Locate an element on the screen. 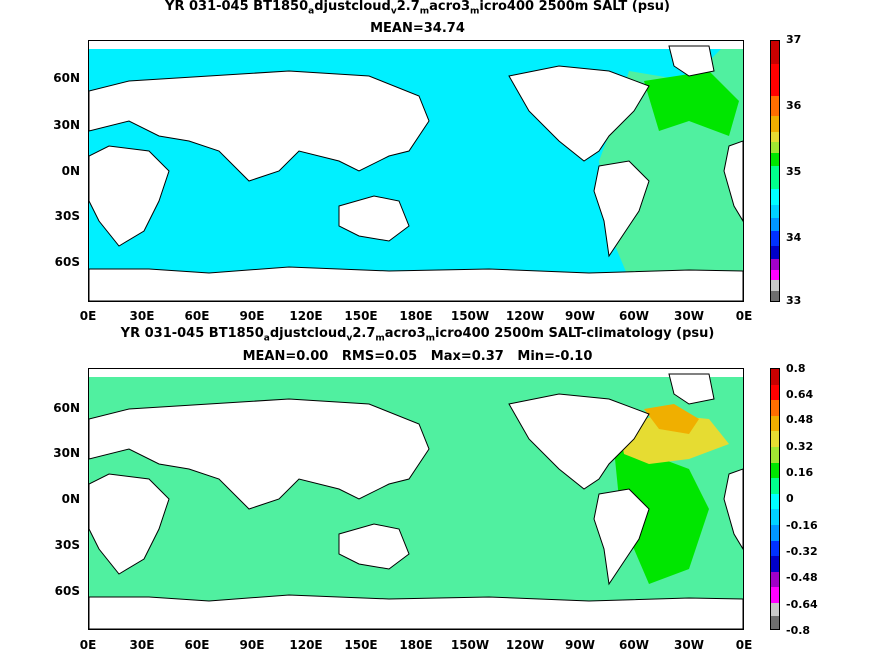 Image resolution: width=875 pixels, height=656 pixels. panel1-cbar-tick: 36 is located at coordinates (794, 105).